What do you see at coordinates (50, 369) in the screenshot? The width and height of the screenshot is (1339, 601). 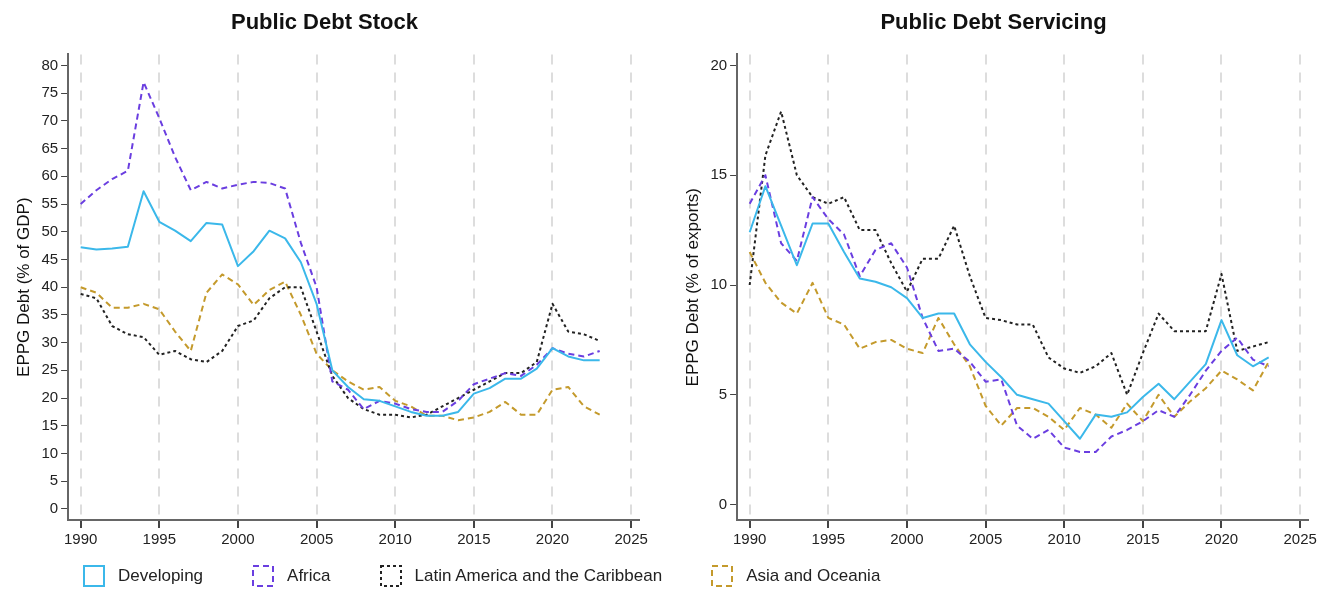 I see `y-tick-label: 25` at bounding box center [50, 369].